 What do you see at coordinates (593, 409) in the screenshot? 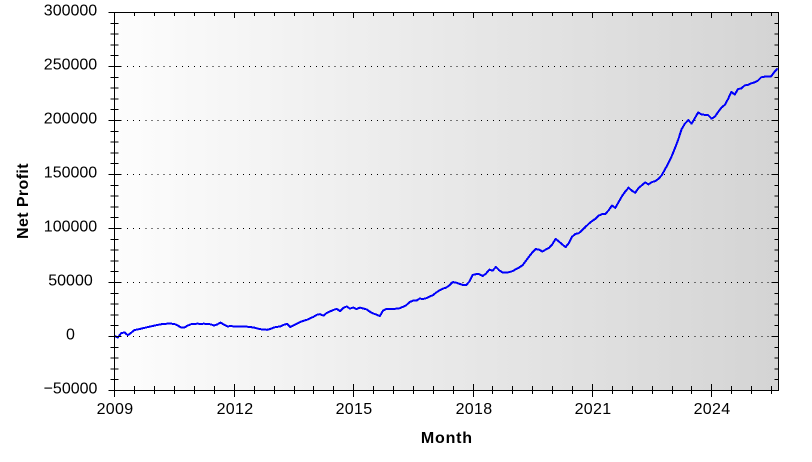
I see `svg-text: 2021` at bounding box center [593, 409].